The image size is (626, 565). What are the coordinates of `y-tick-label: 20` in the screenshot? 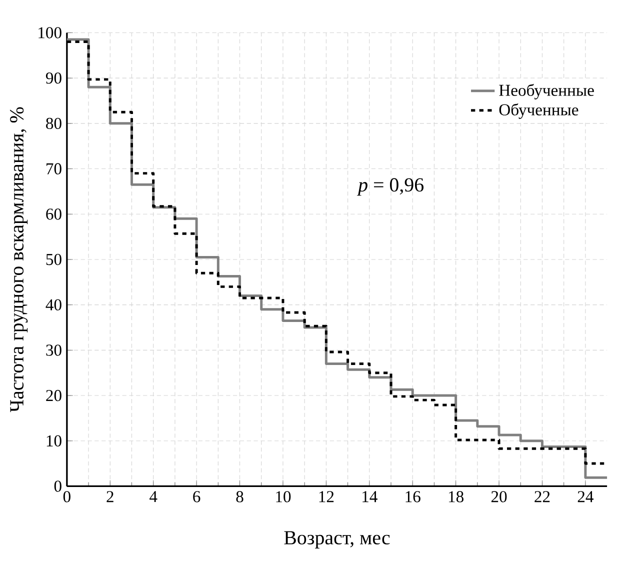 It's located at (54, 396).